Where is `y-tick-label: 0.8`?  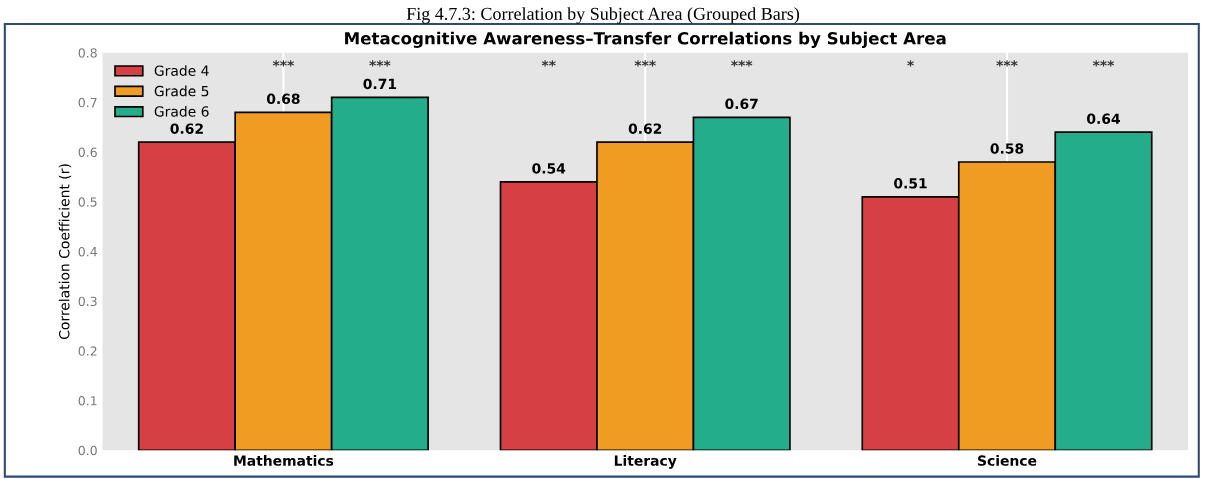
y-tick-label: 0.8 is located at coordinates (87, 53).